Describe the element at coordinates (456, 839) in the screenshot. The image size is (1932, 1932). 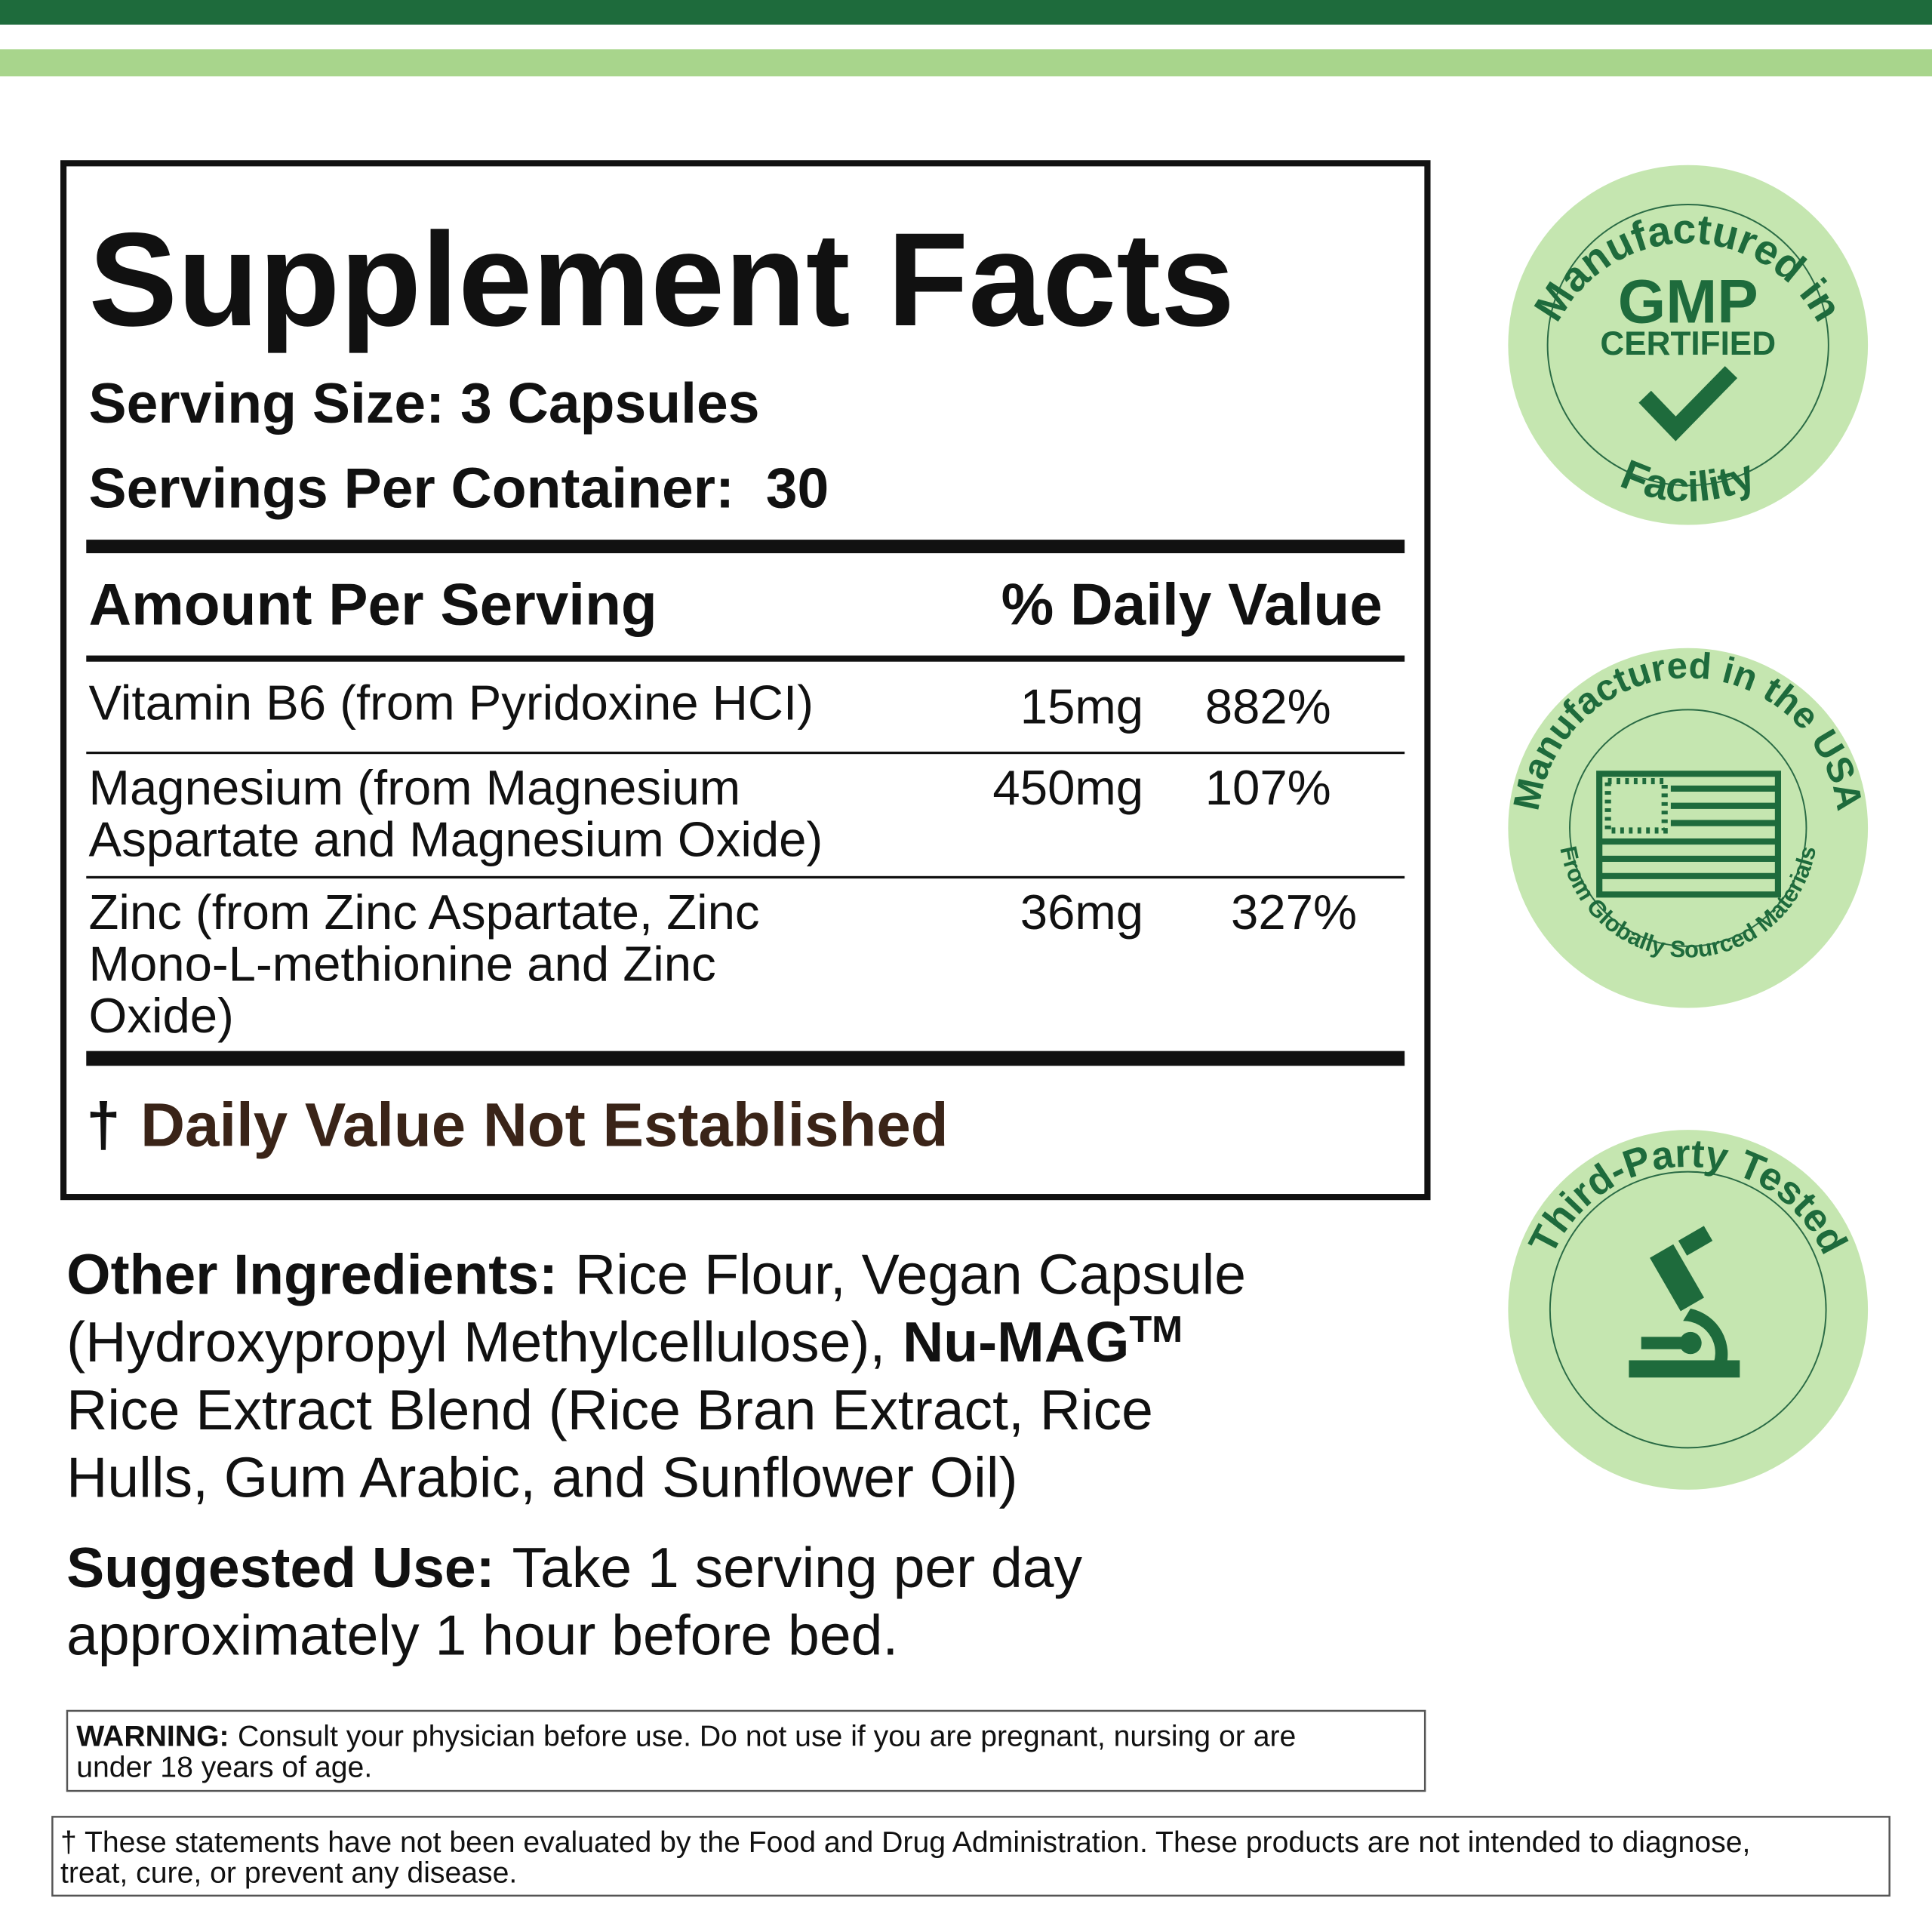
I see `nutrient-name: Aspartate and Magnesium Oxide)` at that location.